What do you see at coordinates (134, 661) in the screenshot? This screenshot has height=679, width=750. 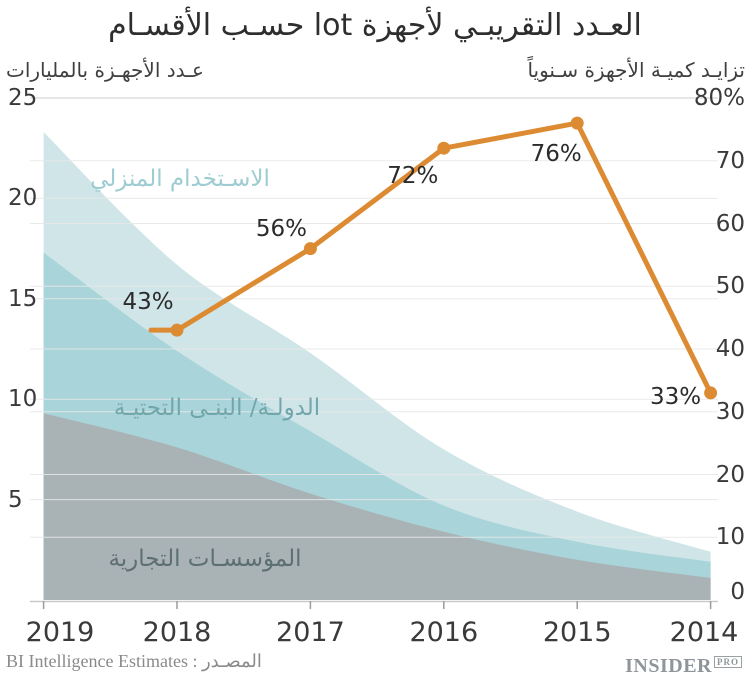 I see `source-note: BI Intelligence Estimates : المصـدر` at bounding box center [134, 661].